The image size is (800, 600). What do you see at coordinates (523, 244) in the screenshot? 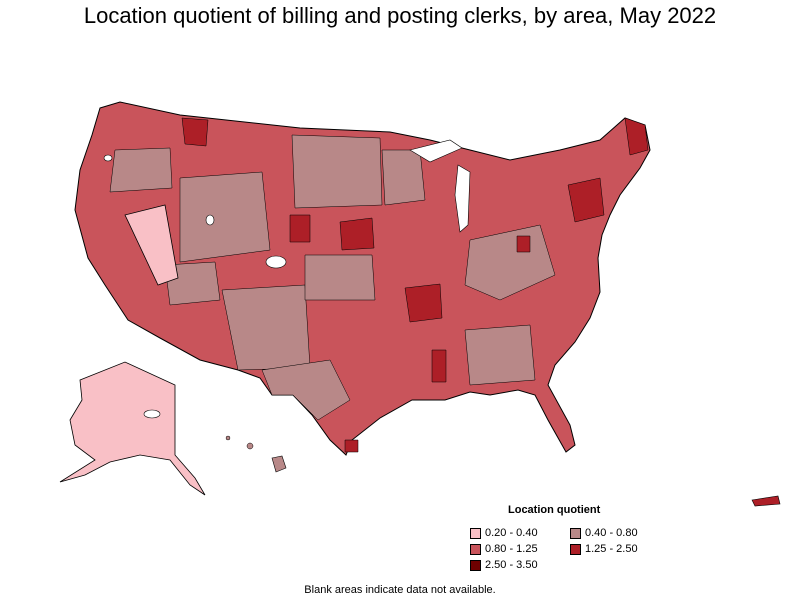
I see `region-west-virginia` at bounding box center [523, 244].